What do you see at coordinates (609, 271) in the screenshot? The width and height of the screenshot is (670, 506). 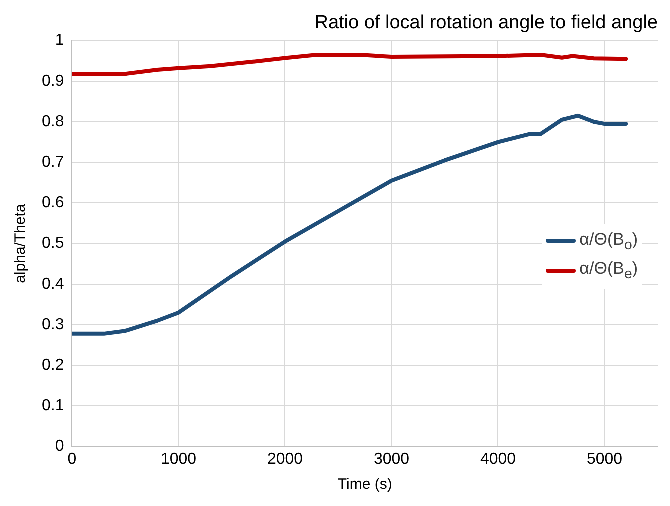 I see `legend-label: α/Θ(B$_{e}$)` at bounding box center [609, 271].